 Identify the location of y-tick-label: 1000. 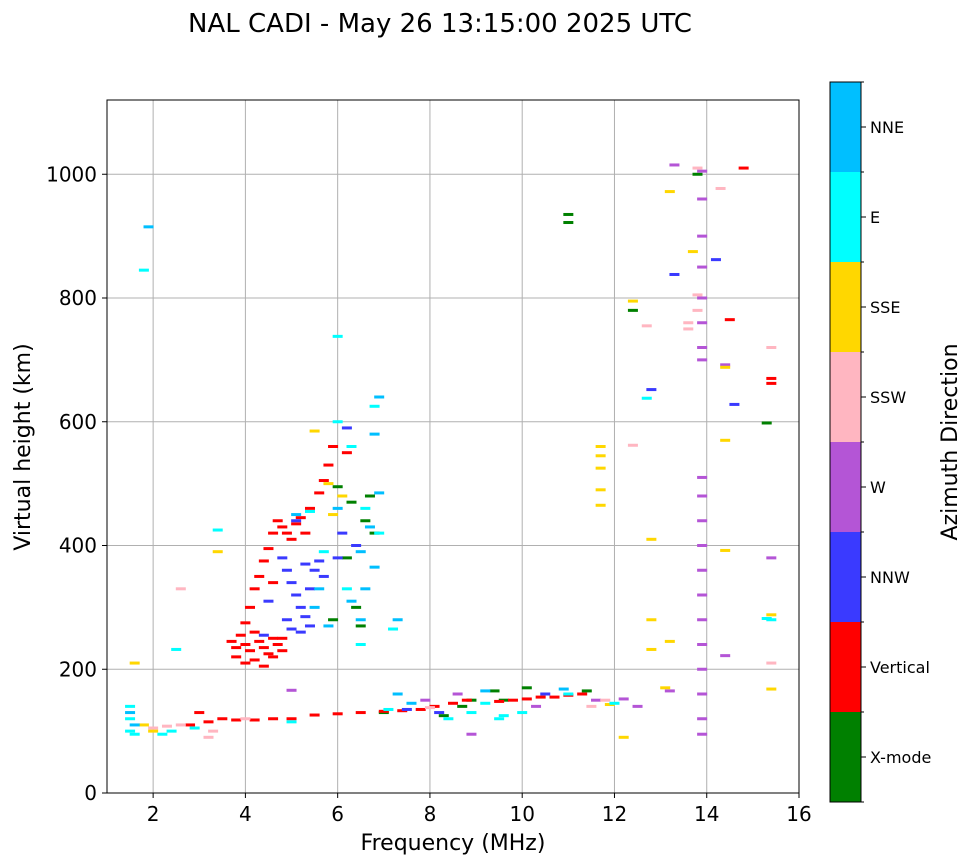
(71, 174).